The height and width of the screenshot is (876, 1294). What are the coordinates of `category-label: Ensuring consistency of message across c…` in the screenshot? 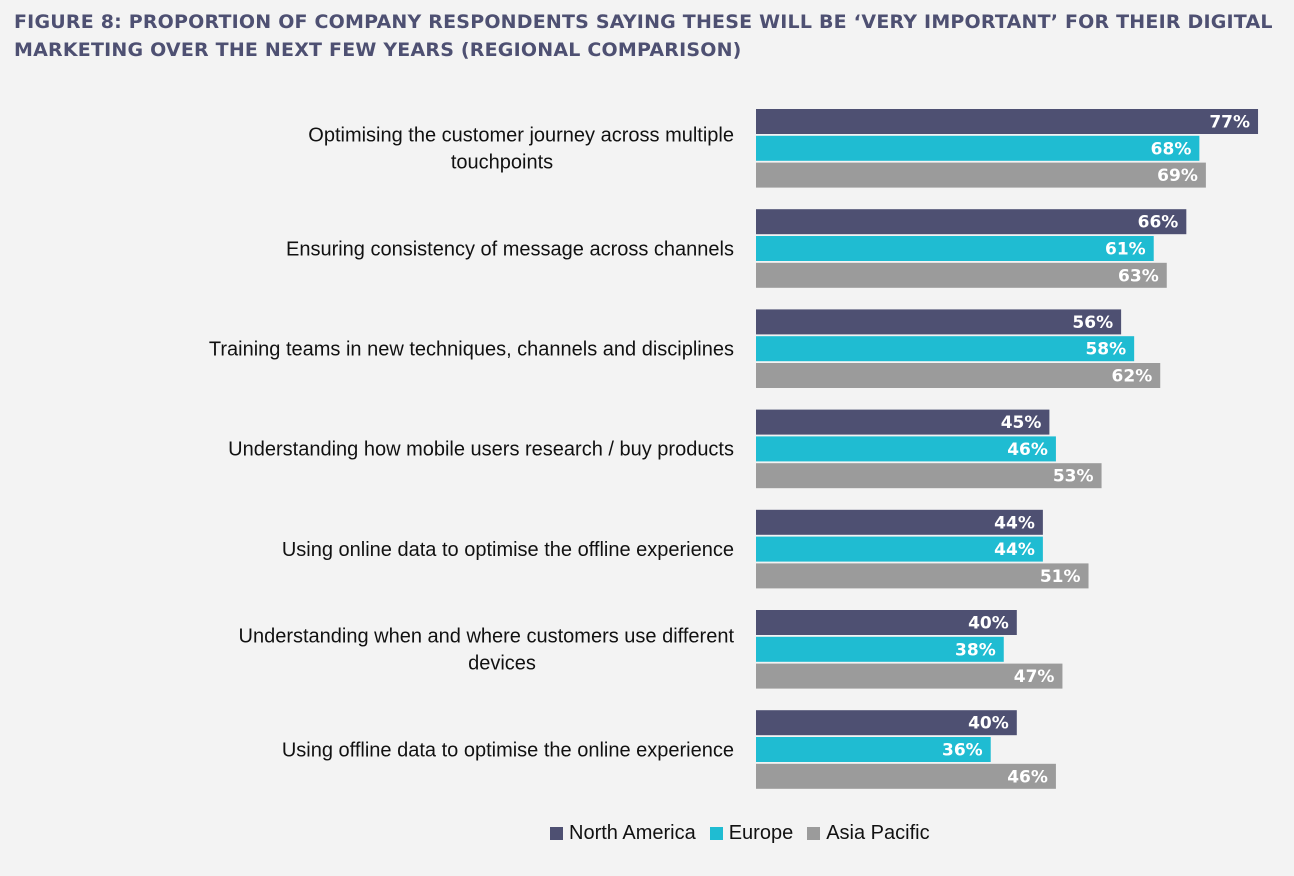 It's located at (510, 249).